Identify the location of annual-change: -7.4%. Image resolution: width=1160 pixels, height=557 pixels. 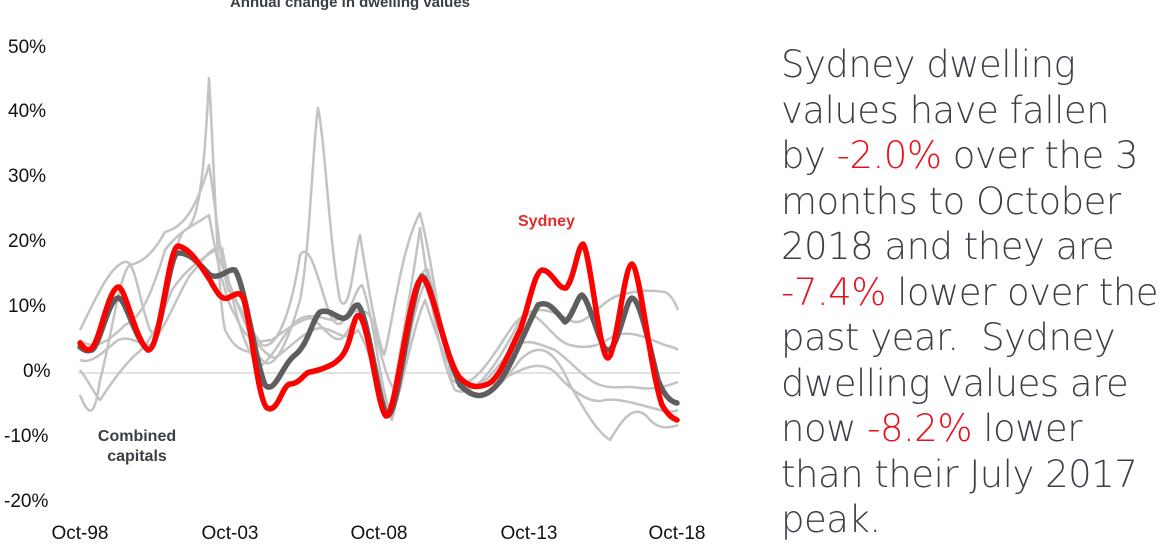
(833, 292).